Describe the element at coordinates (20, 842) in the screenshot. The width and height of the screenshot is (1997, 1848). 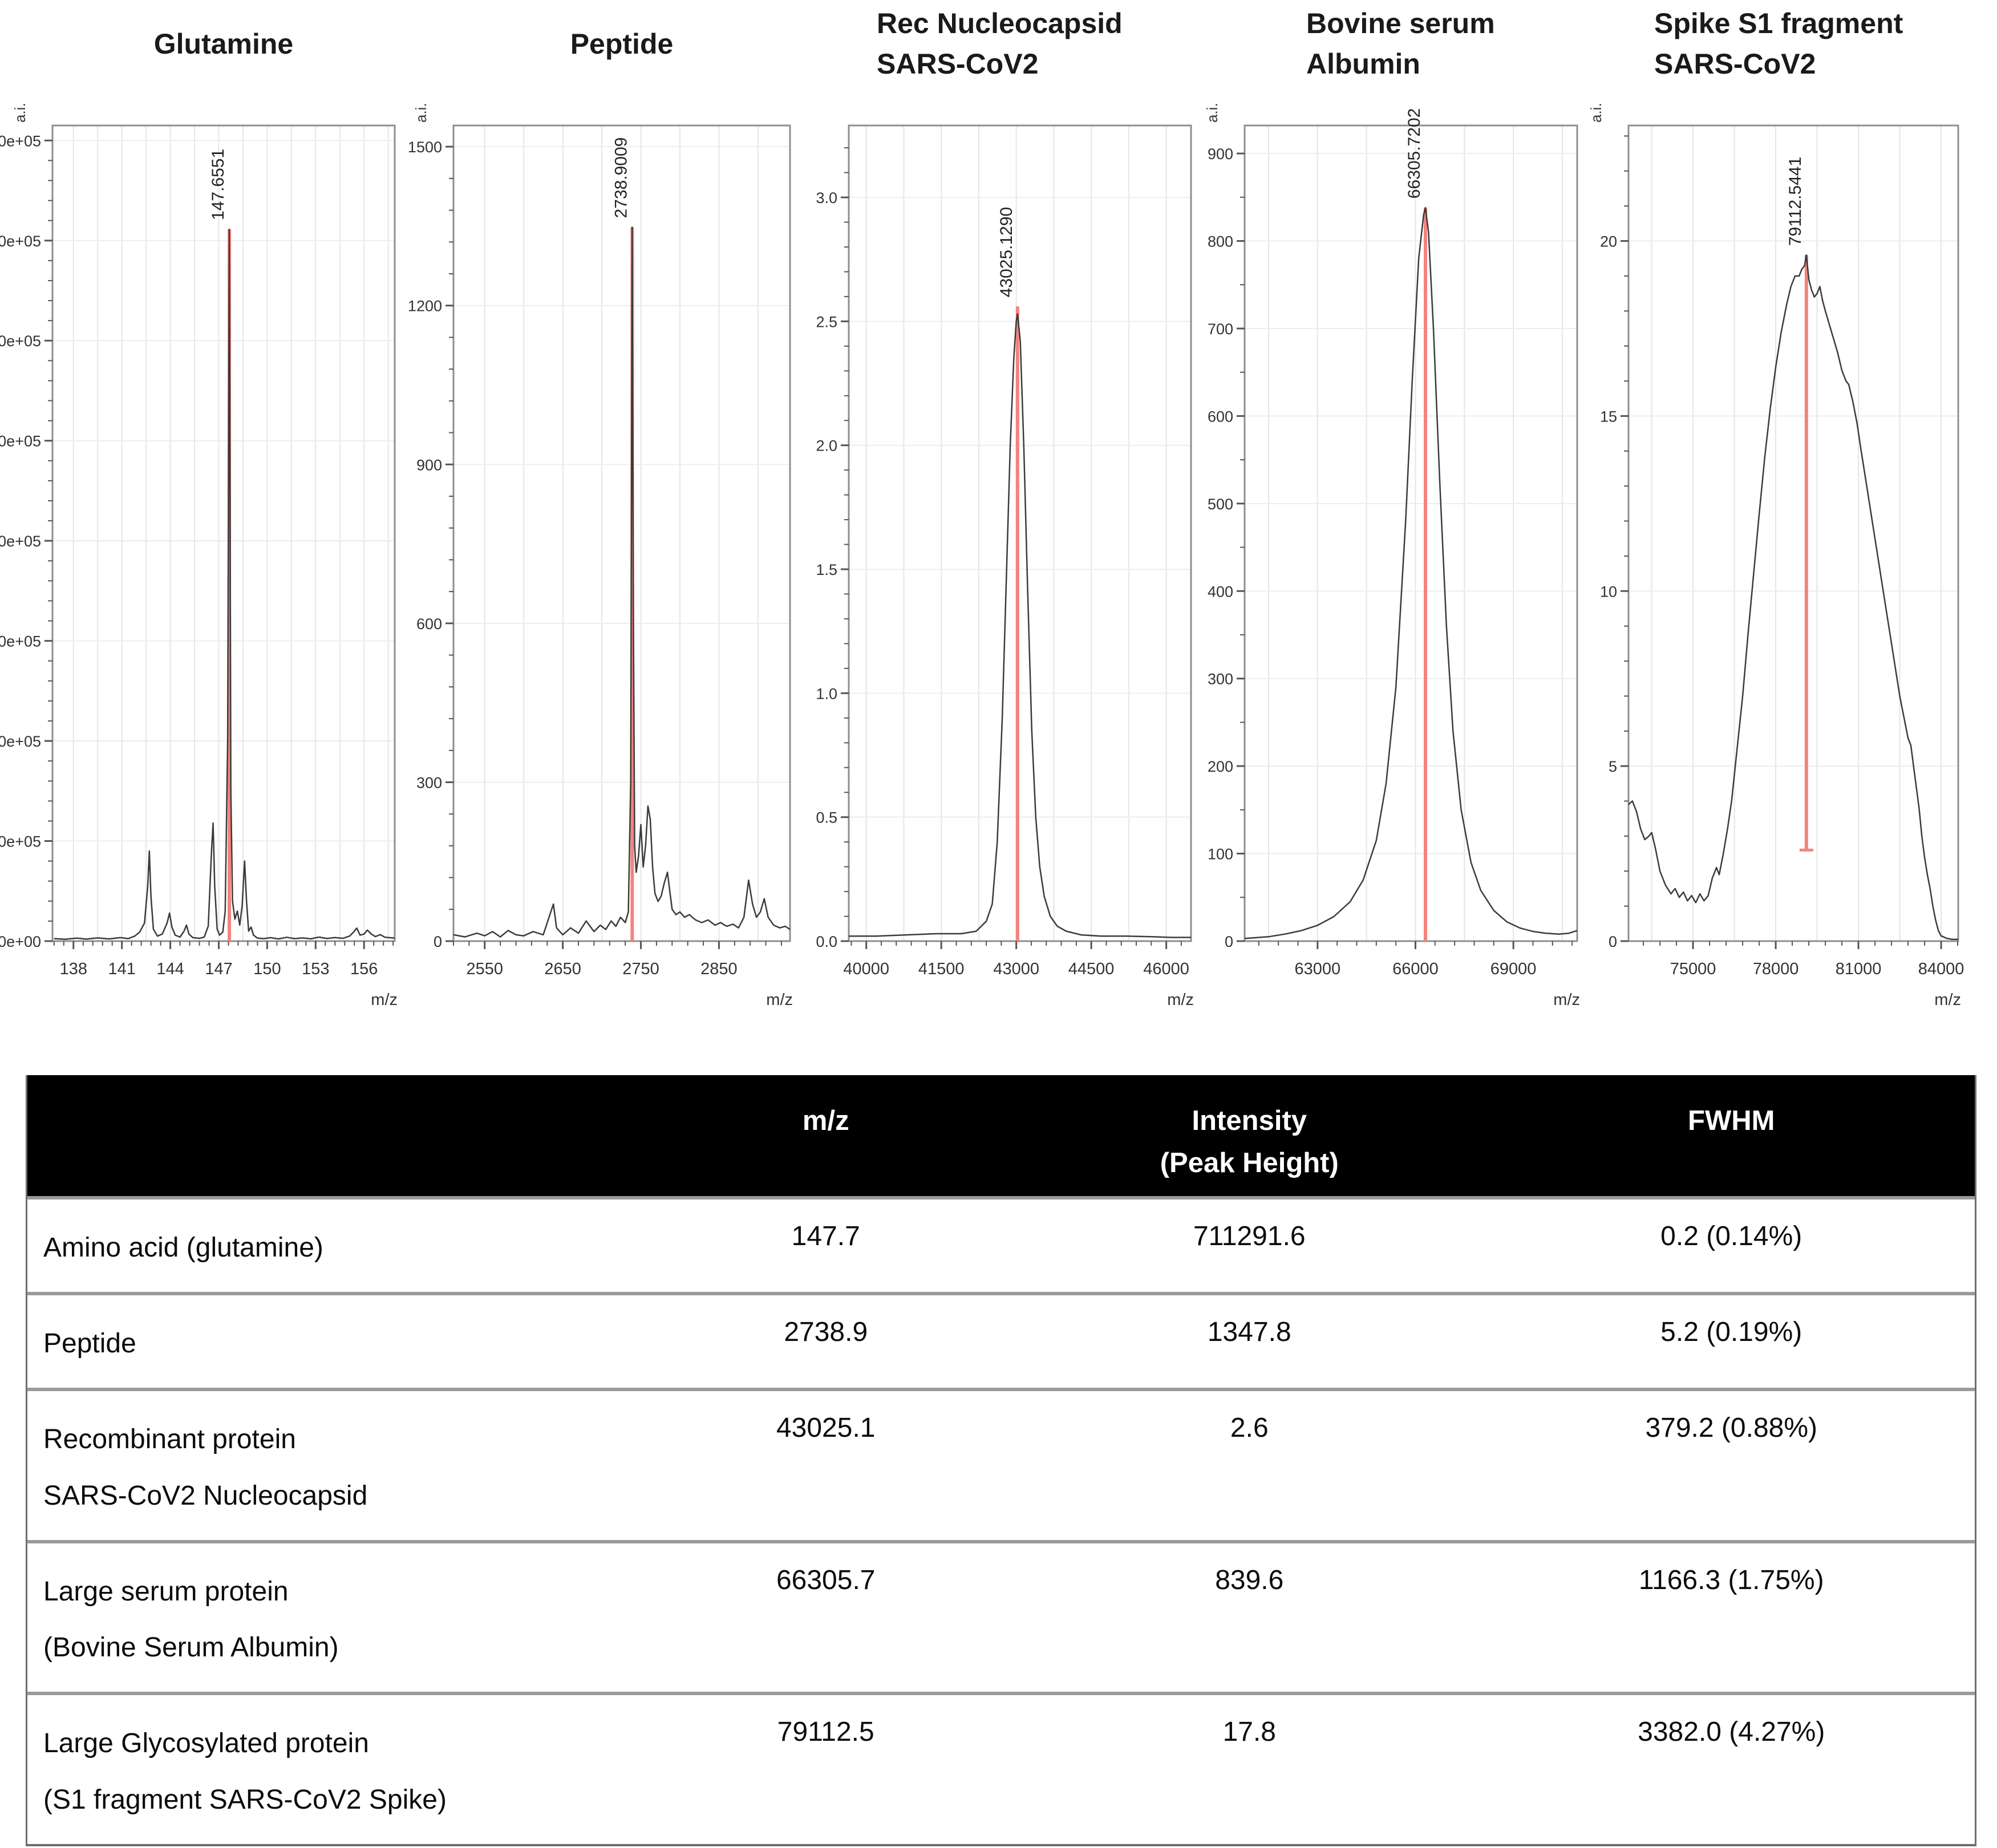
I see `svg-text: 1.0e+05` at that location.